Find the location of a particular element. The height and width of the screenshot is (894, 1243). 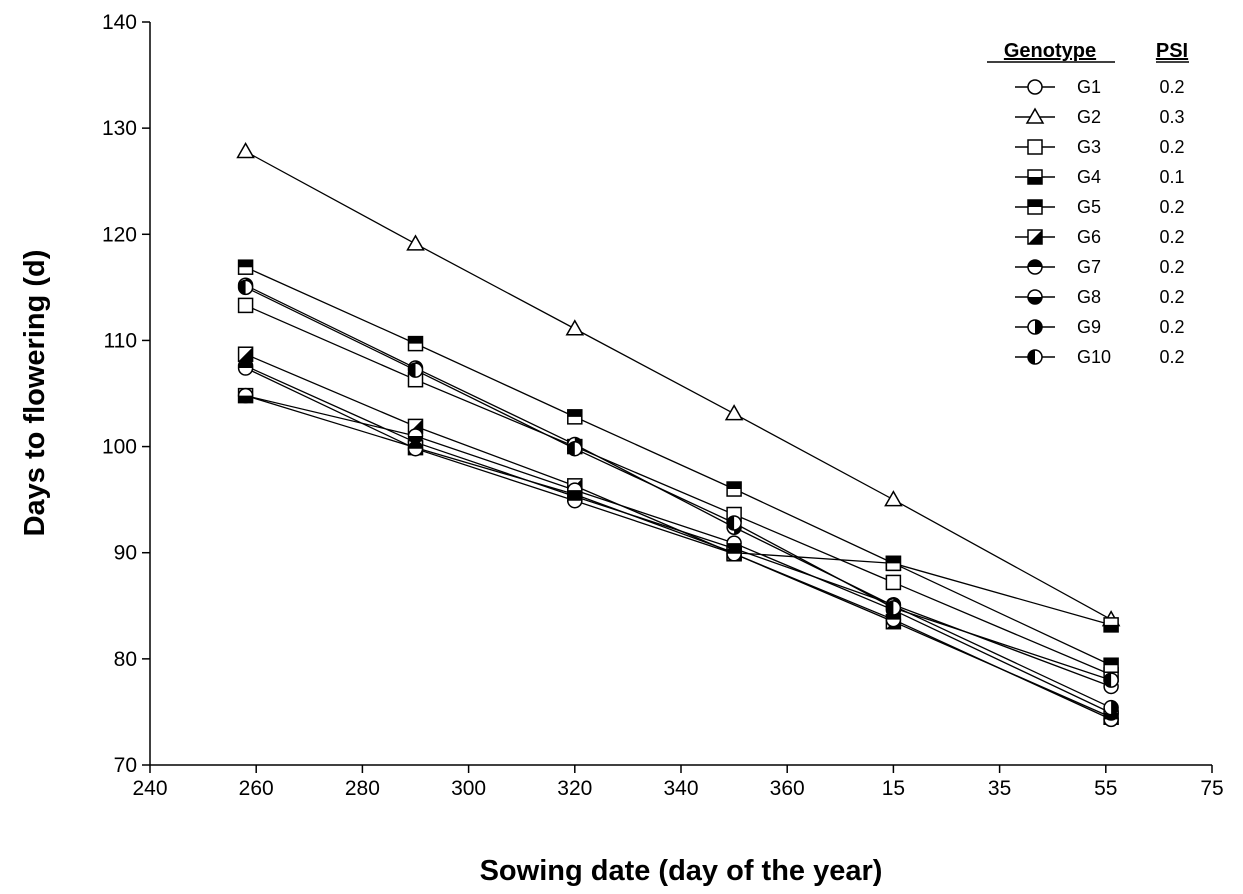

legend-item: G2 0.3 is located at coordinates (1100, 117).